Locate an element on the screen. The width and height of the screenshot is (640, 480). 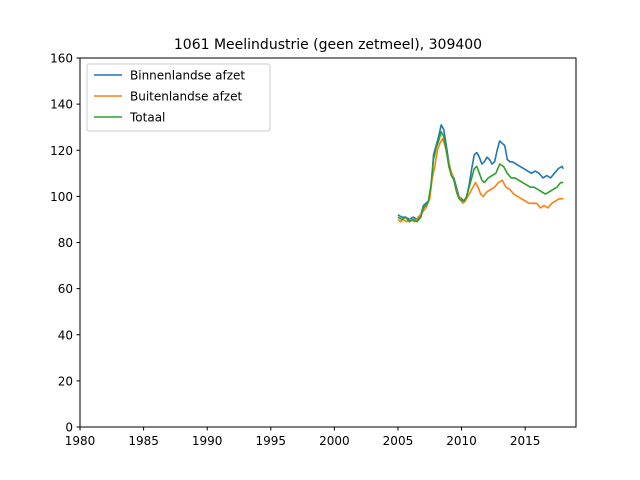
legend-box is located at coordinates (178, 97).